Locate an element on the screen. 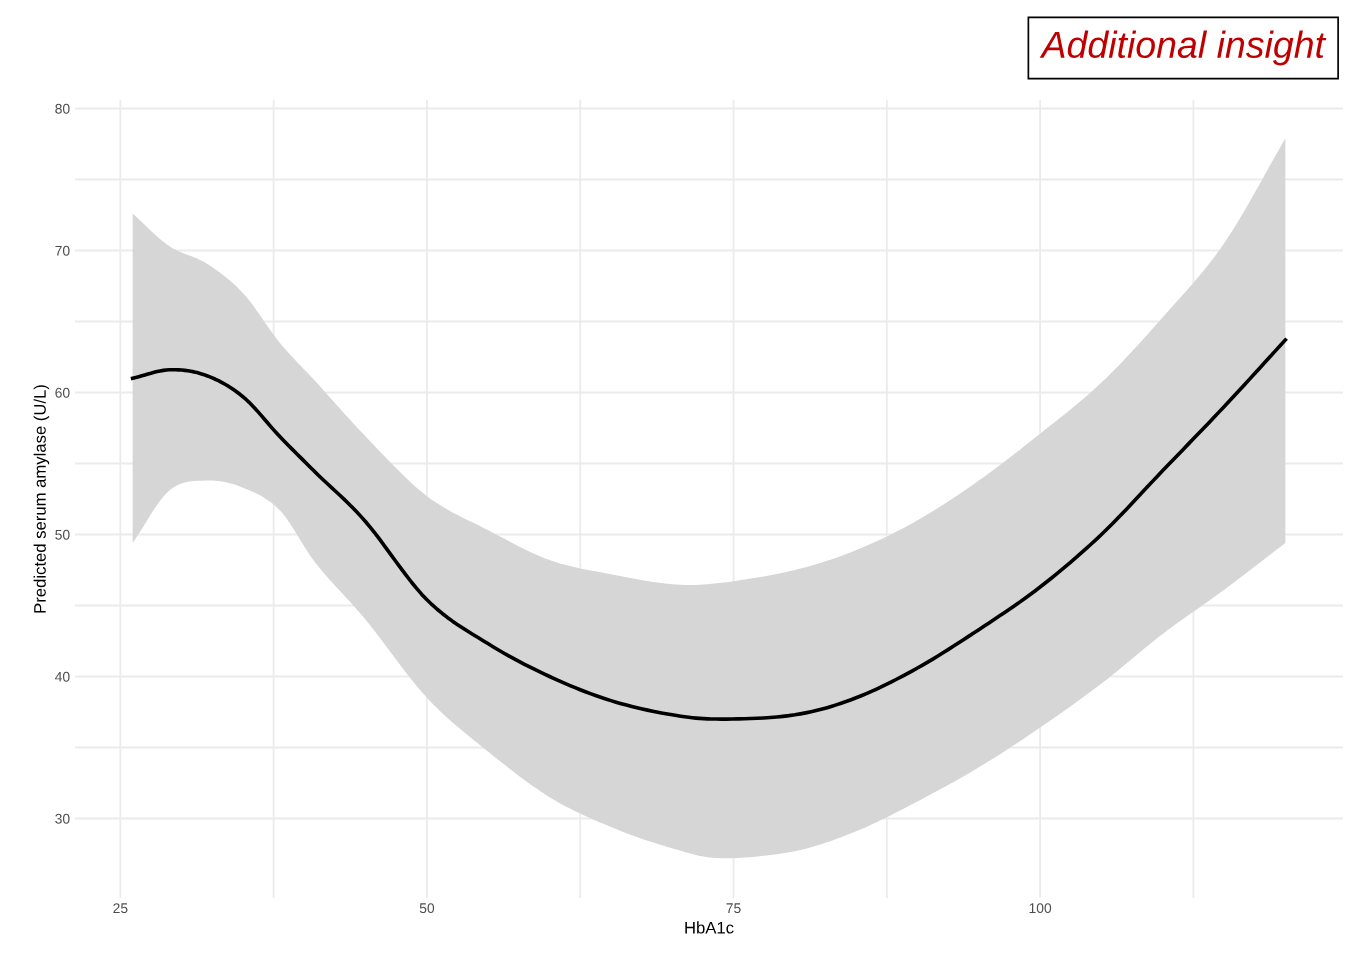 The image size is (1358, 953). y-tick-label: 70 is located at coordinates (62, 250).